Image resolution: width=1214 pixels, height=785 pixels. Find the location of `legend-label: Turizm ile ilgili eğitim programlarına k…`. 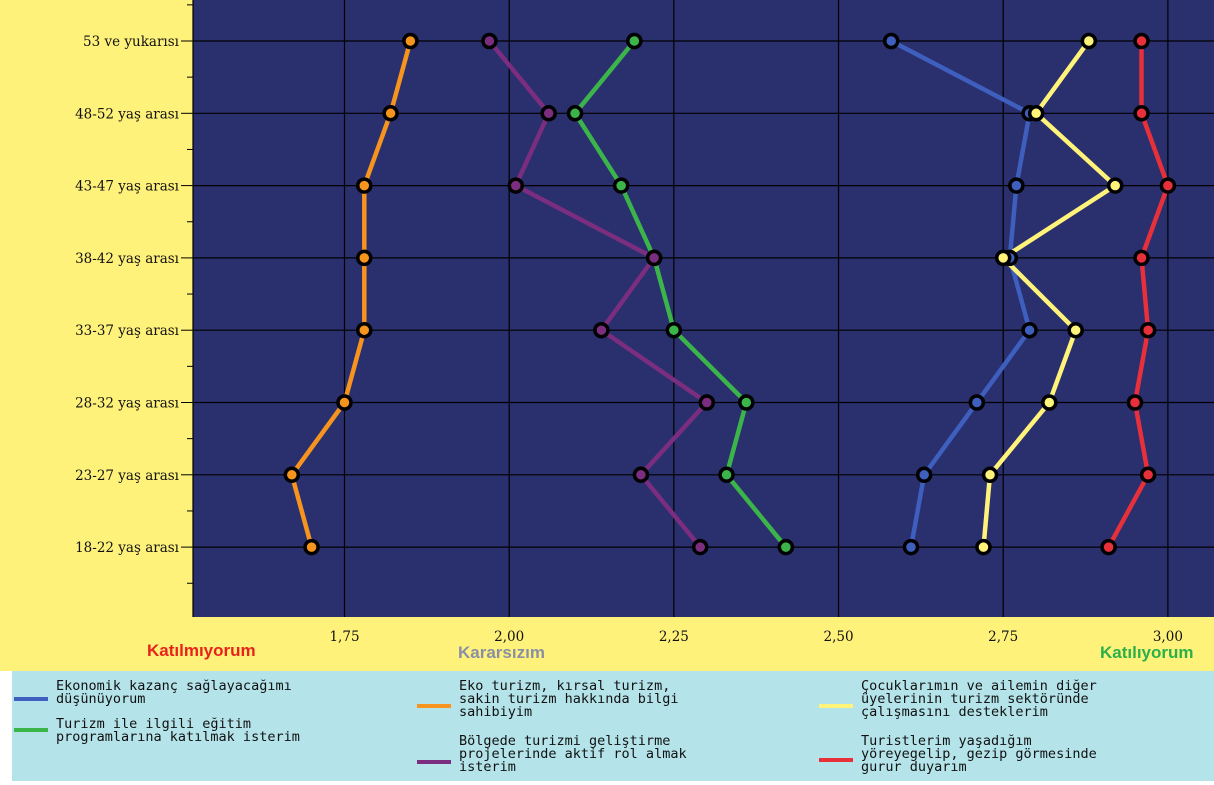

legend-label: Turizm ile ilgili eğitim programlarına k… is located at coordinates (178, 730).